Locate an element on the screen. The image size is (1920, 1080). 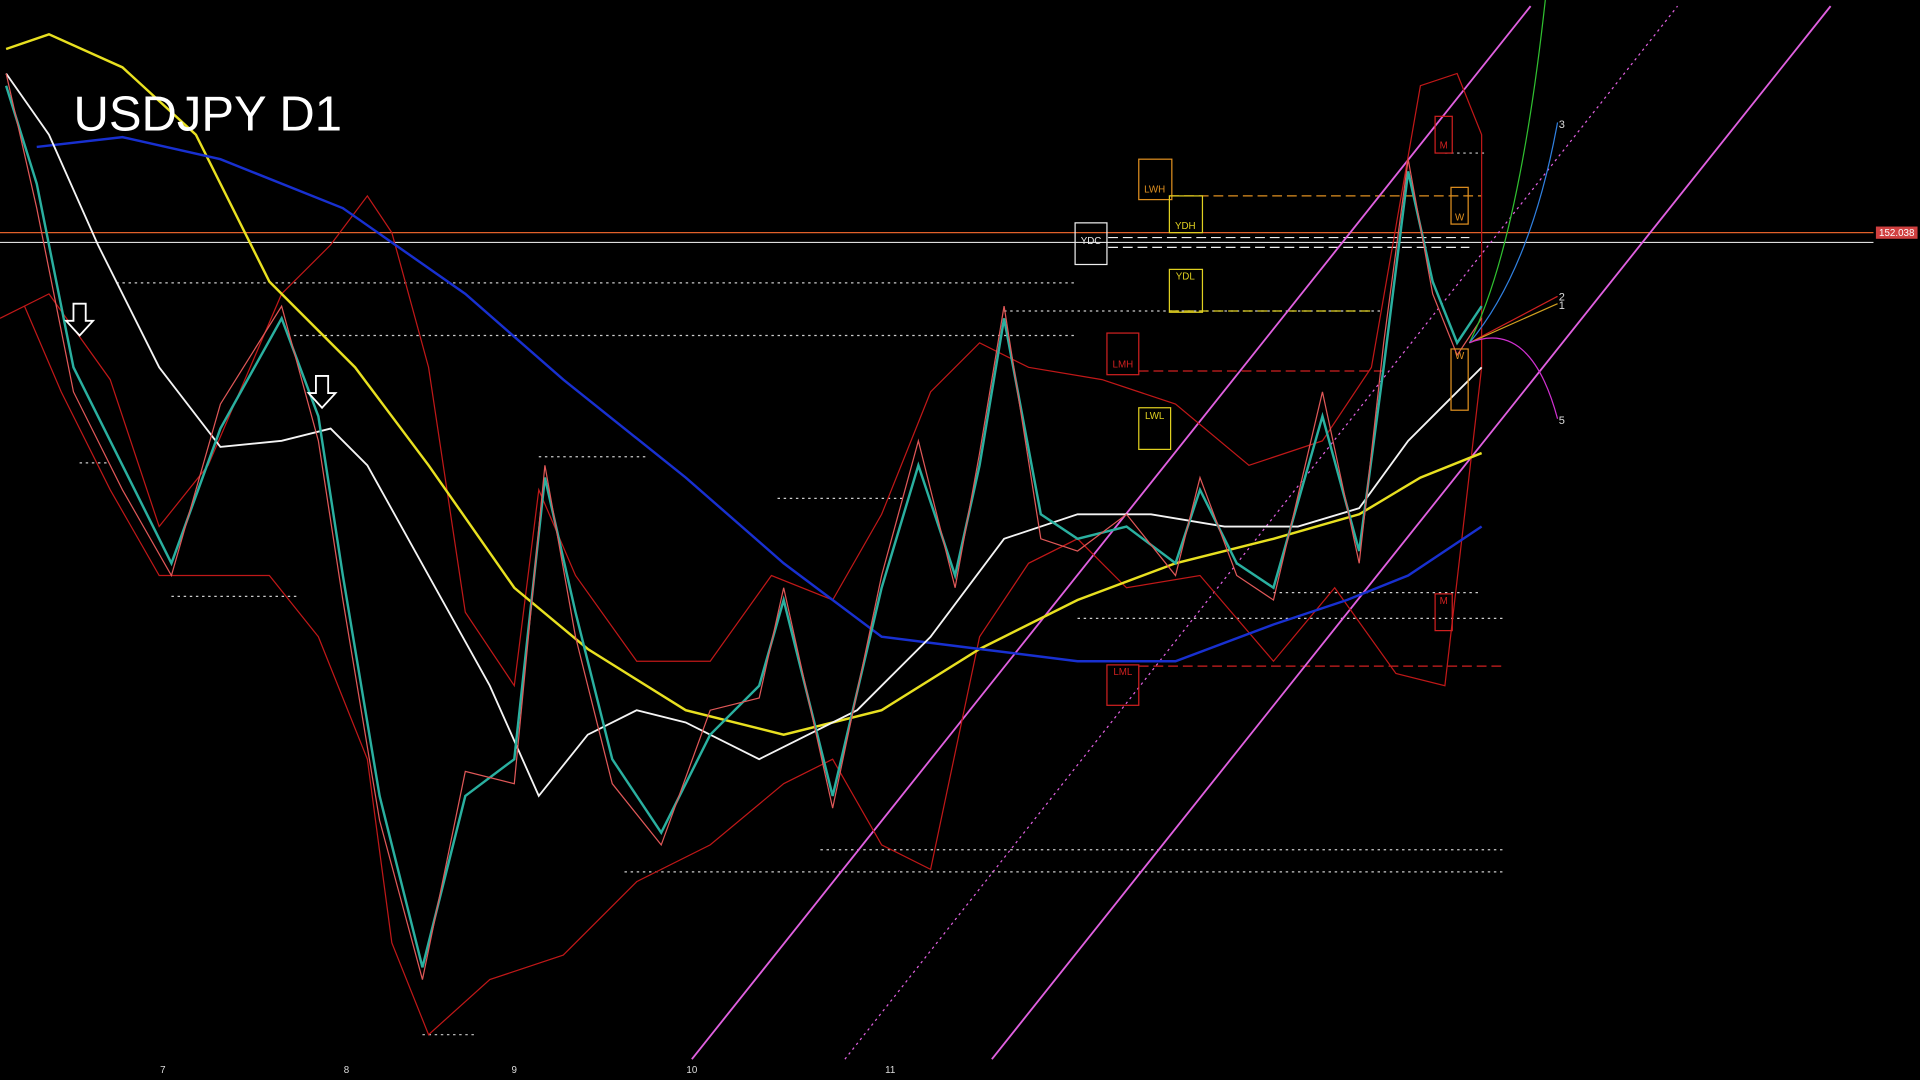
x-label: 11 is located at coordinates (890, 1070).